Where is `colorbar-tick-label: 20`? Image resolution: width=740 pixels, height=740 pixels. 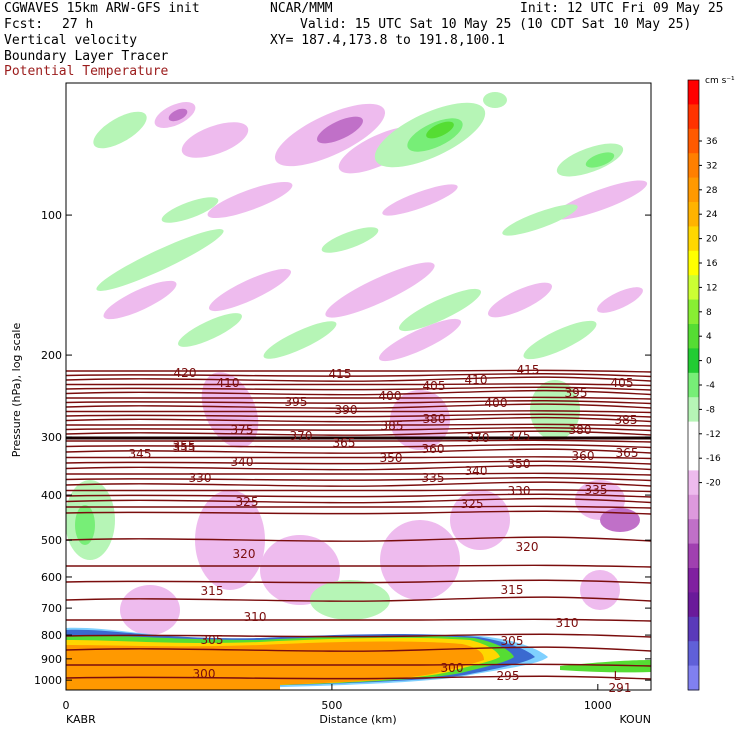
colorbar-tick-label: 20 is located at coordinates (712, 240).